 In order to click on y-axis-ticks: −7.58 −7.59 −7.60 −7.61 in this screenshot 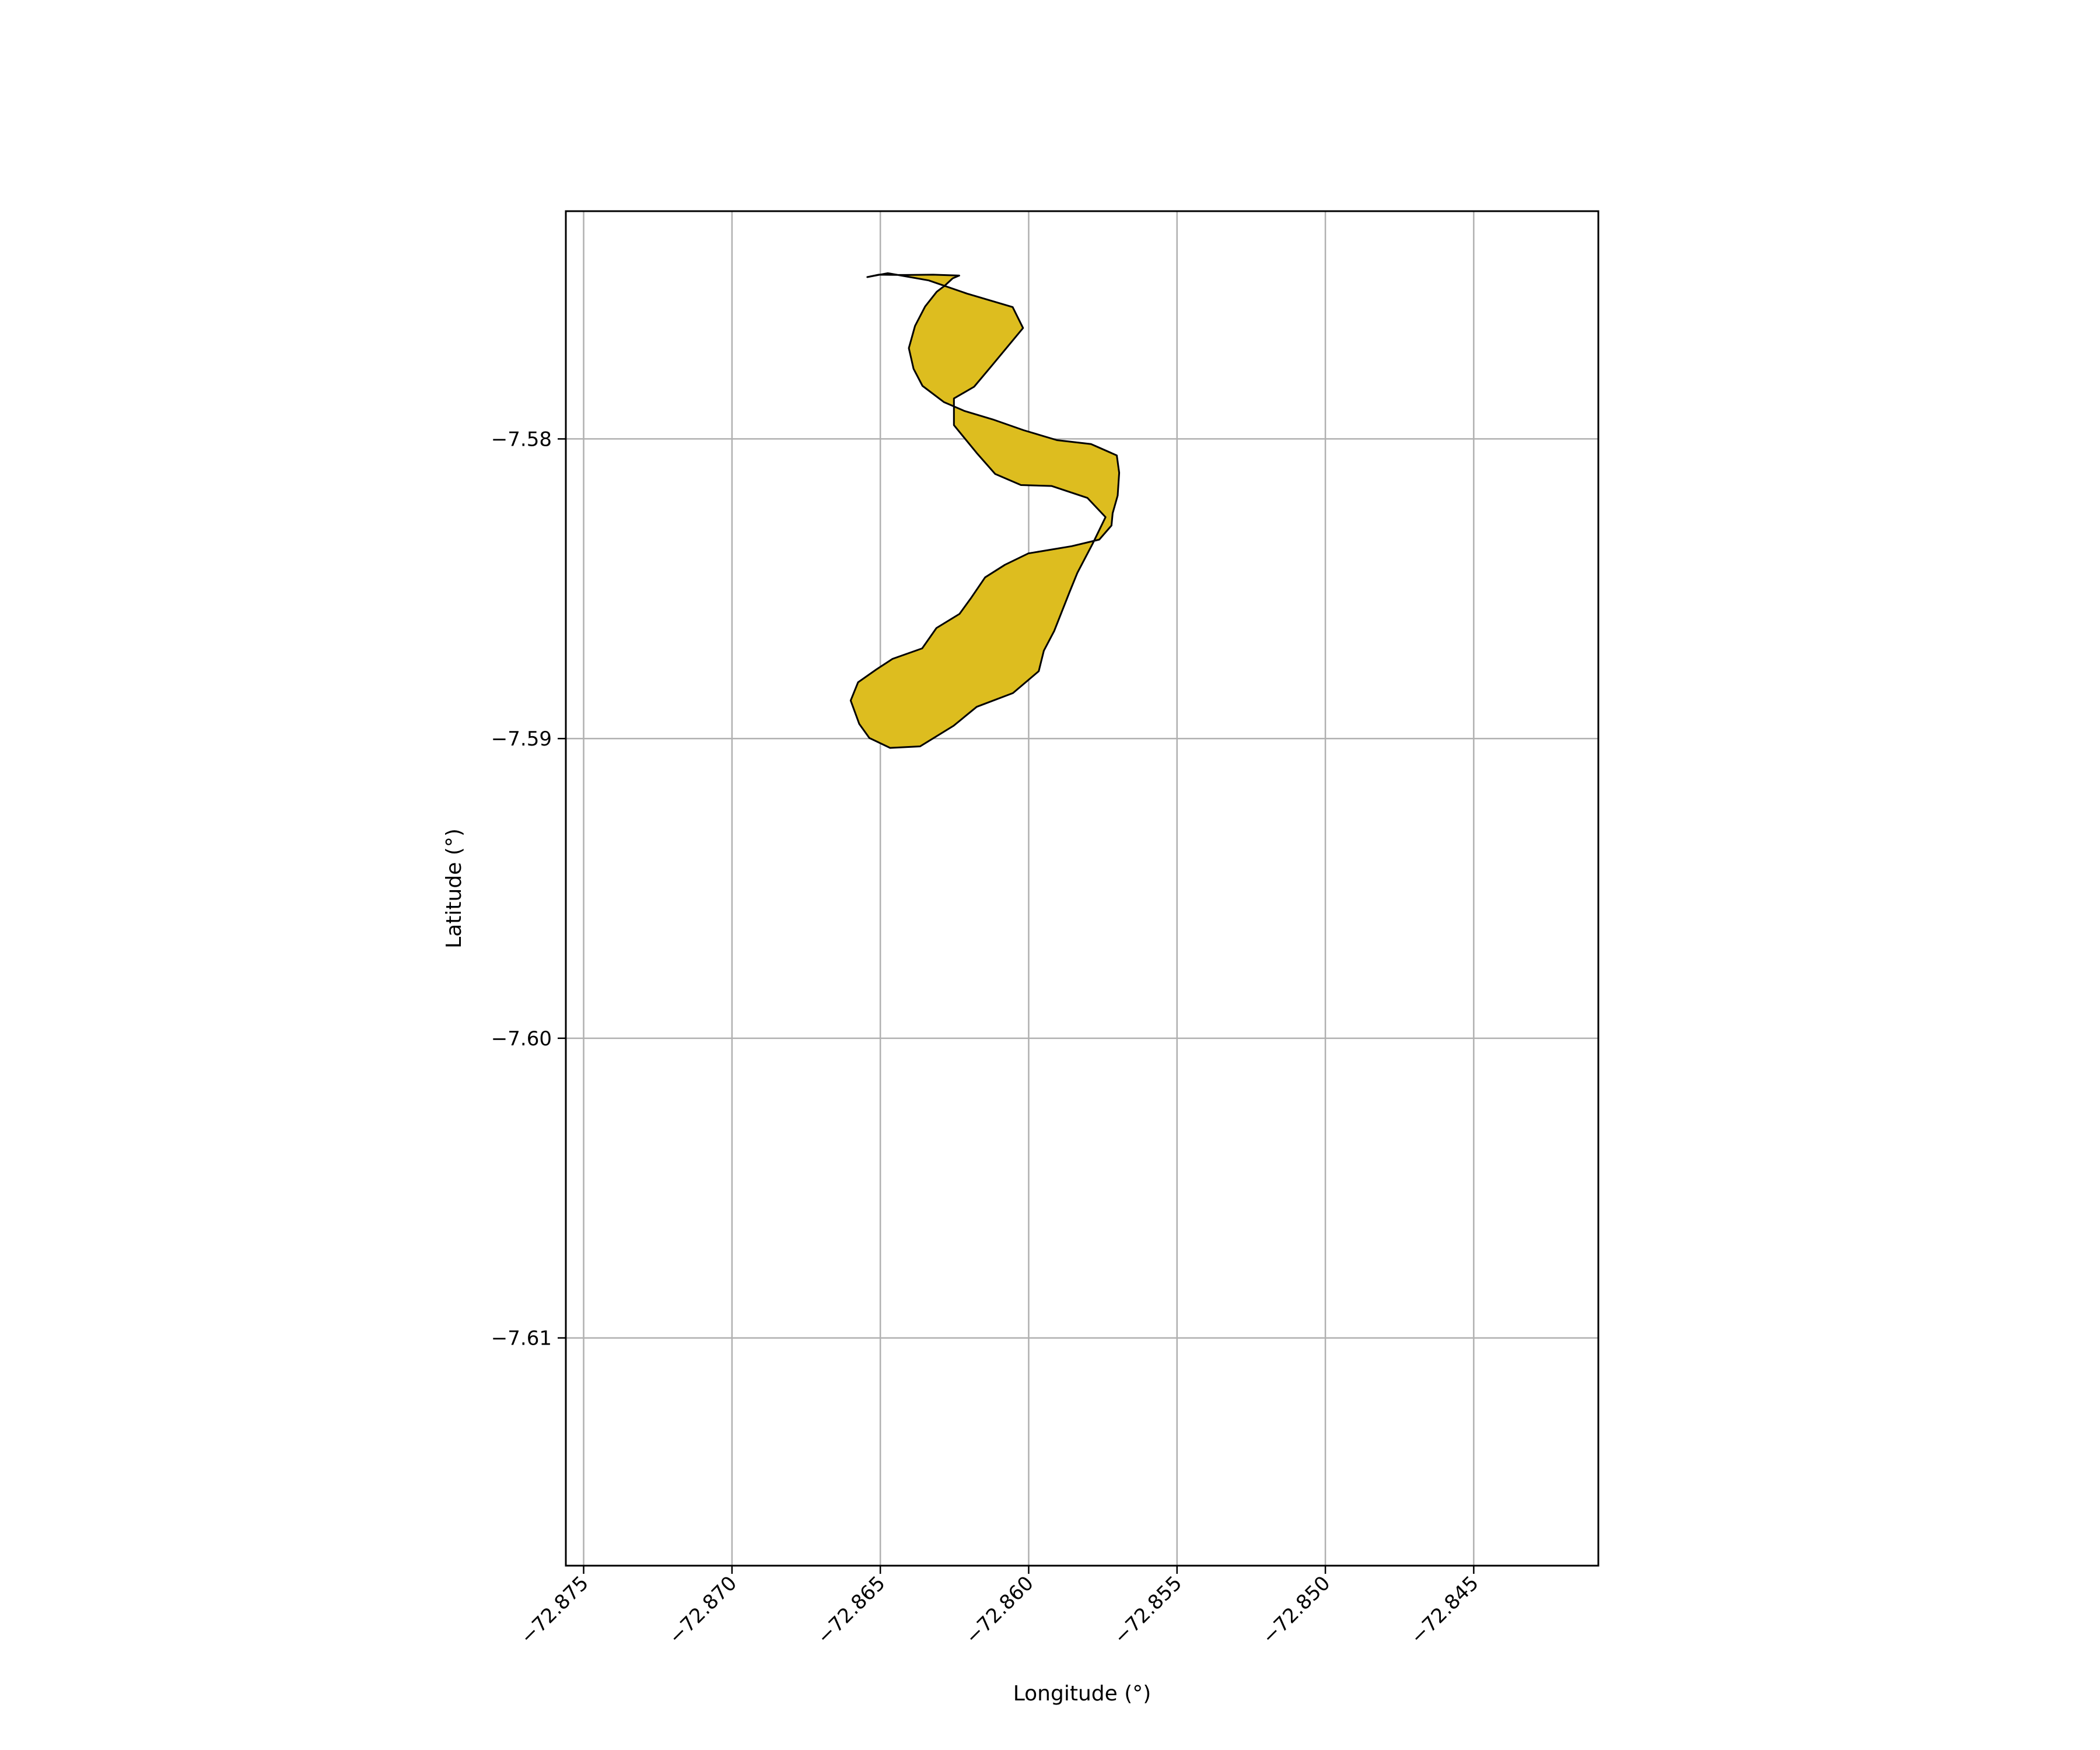, I will do `click(528, 889)`.